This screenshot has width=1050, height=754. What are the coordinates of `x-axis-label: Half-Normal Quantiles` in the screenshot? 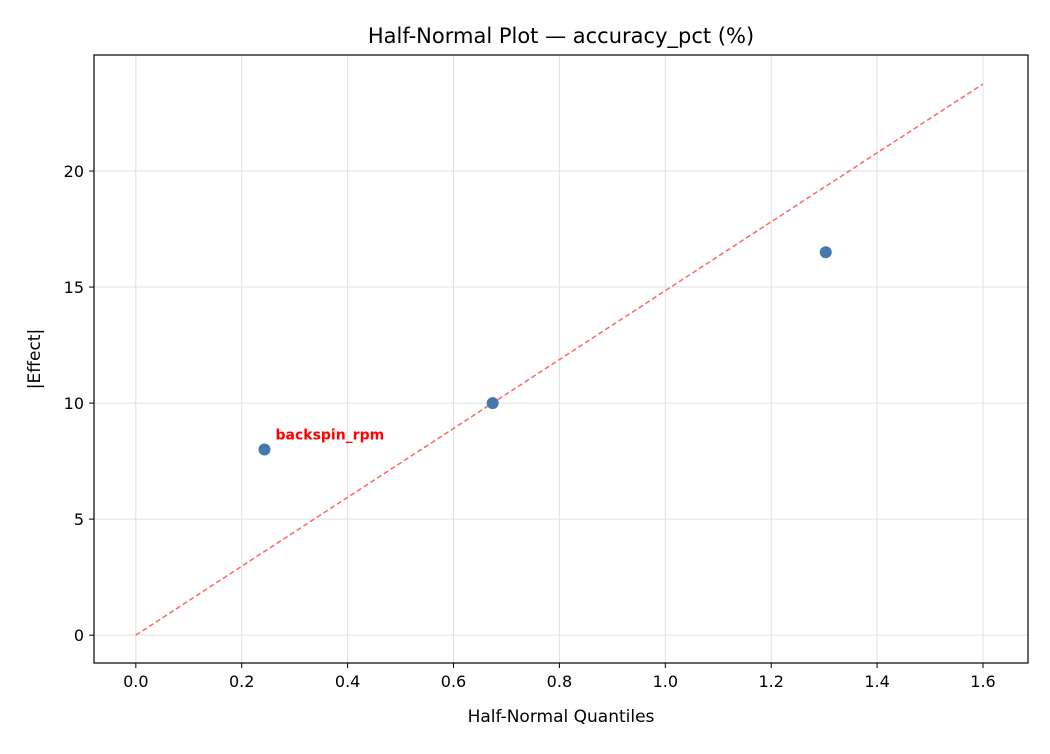 It's located at (561, 717).